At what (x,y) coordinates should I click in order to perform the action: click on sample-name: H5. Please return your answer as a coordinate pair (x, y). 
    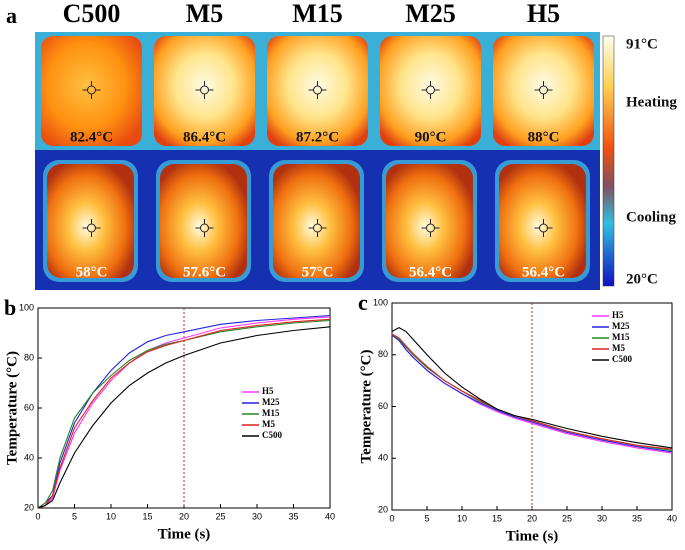
    Looking at the image, I should click on (543, 14).